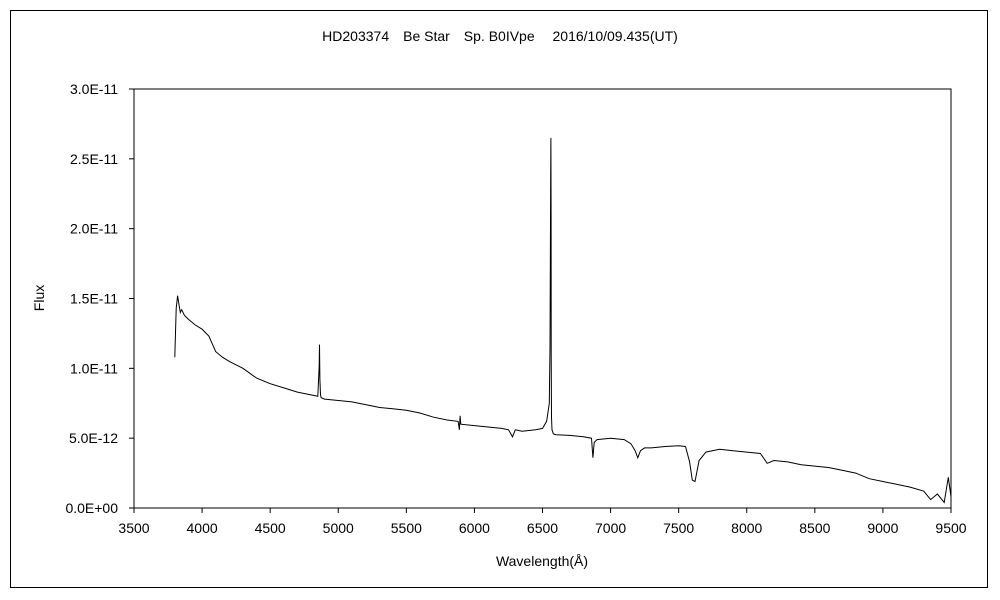 This screenshot has height=600, width=1000. I want to click on x-tick-label: 9000, so click(882, 528).